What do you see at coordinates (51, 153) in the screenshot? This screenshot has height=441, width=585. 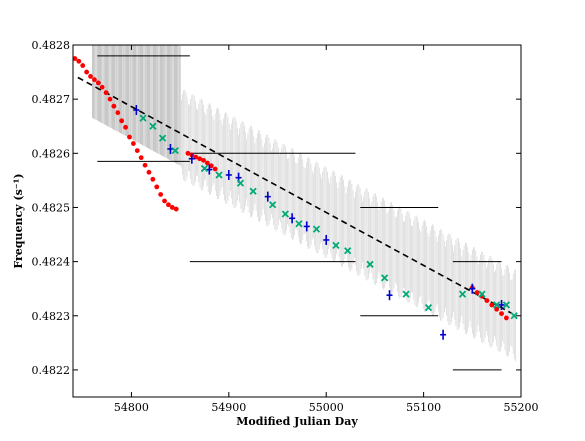 I see `y-tick-label: 0.4826` at bounding box center [51, 153].